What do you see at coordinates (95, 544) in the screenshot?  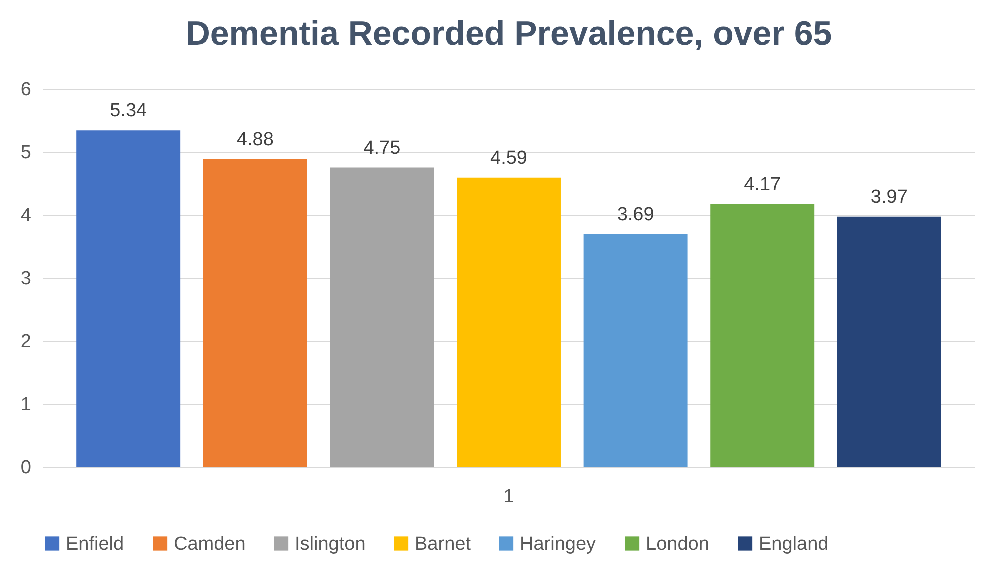 I see `legend-label: Enfield` at bounding box center [95, 544].